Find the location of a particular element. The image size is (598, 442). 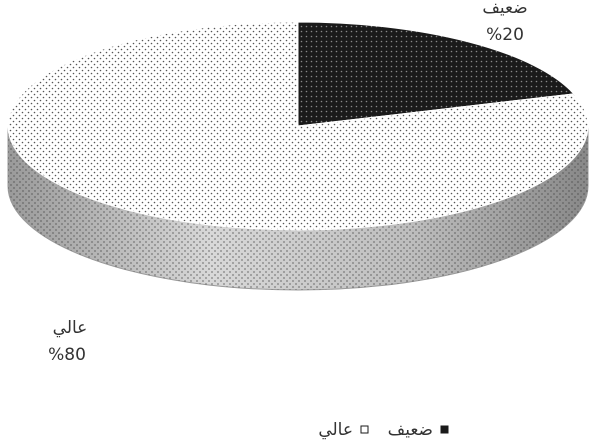

data-label-name: ضعيف is located at coordinates (504, 9).